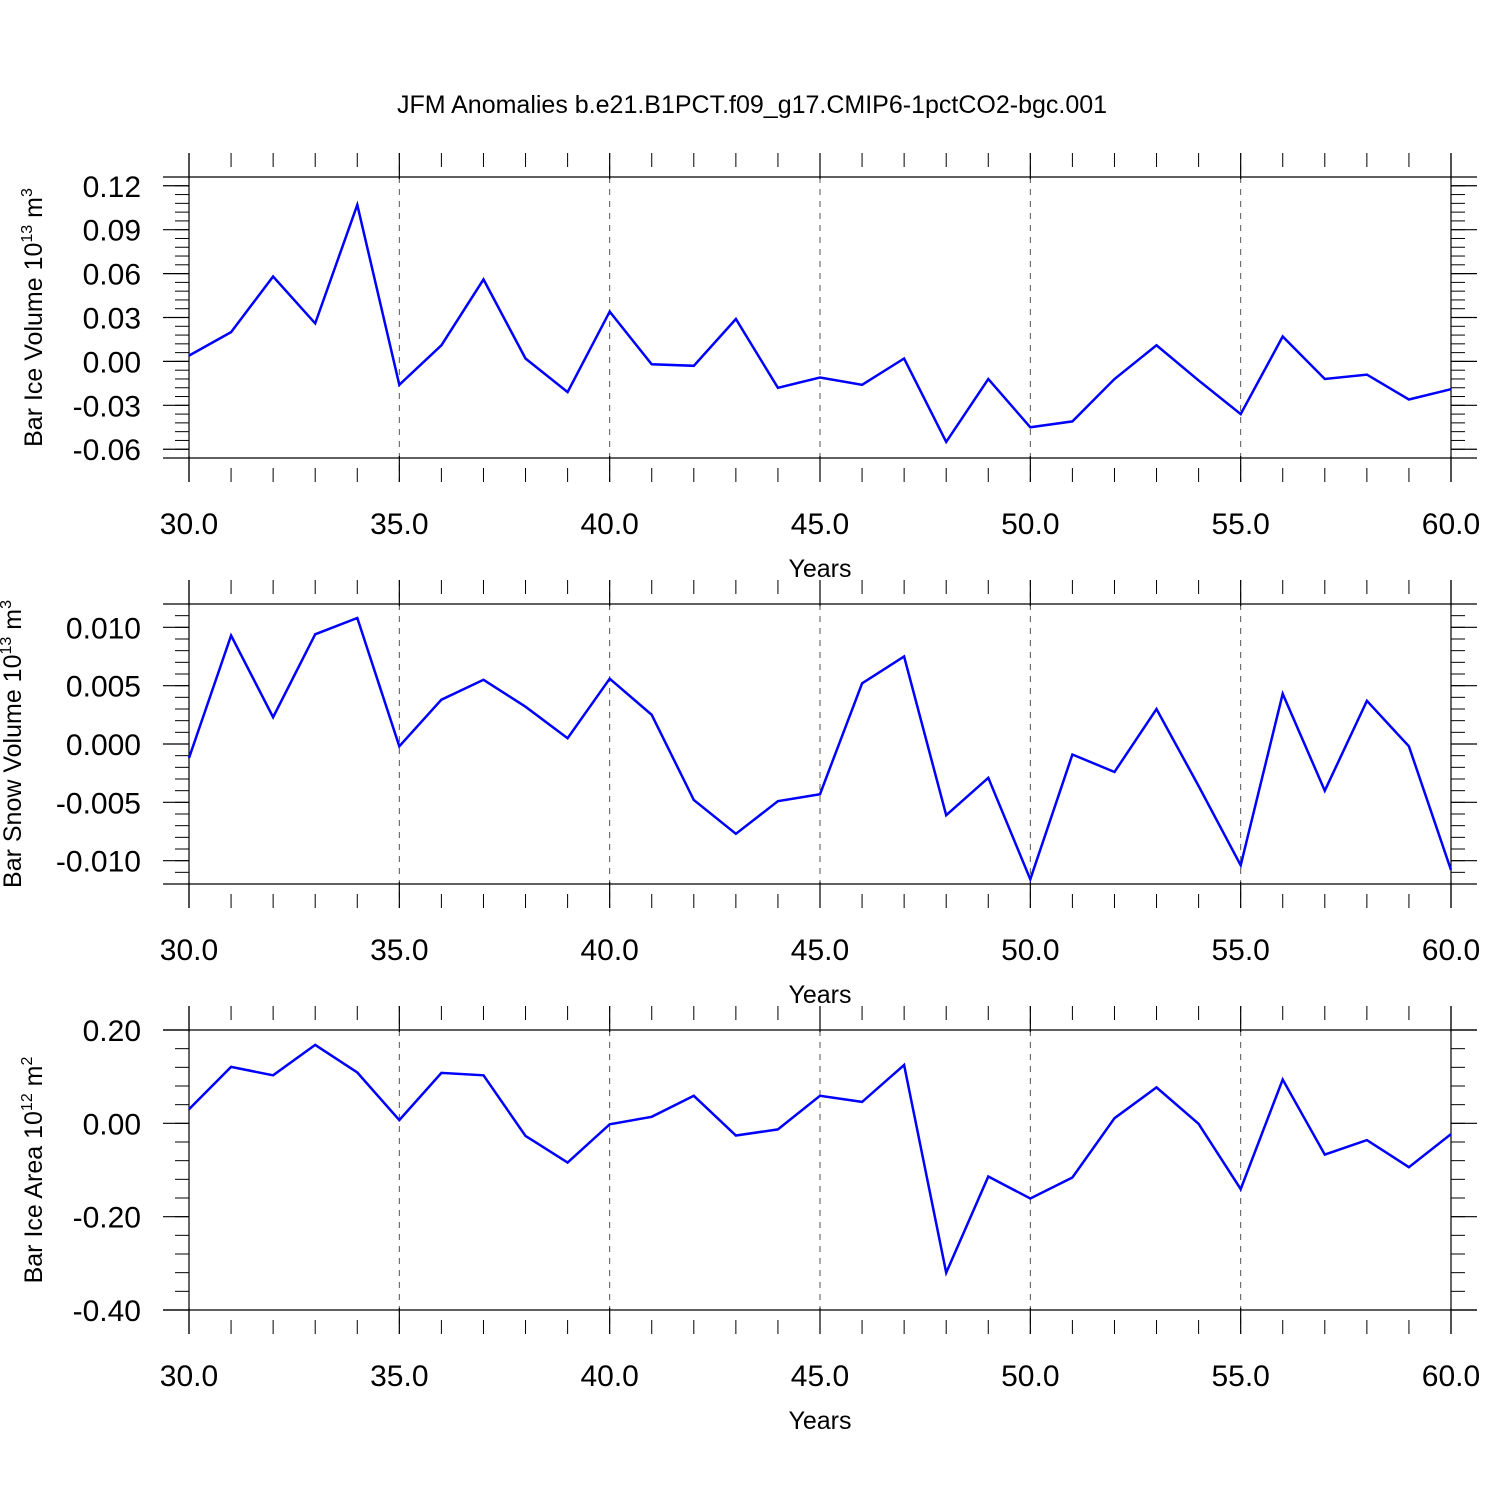  I want to click on y-axis-label: Bar Ice Volume 1013 m3, so click(33, 317).